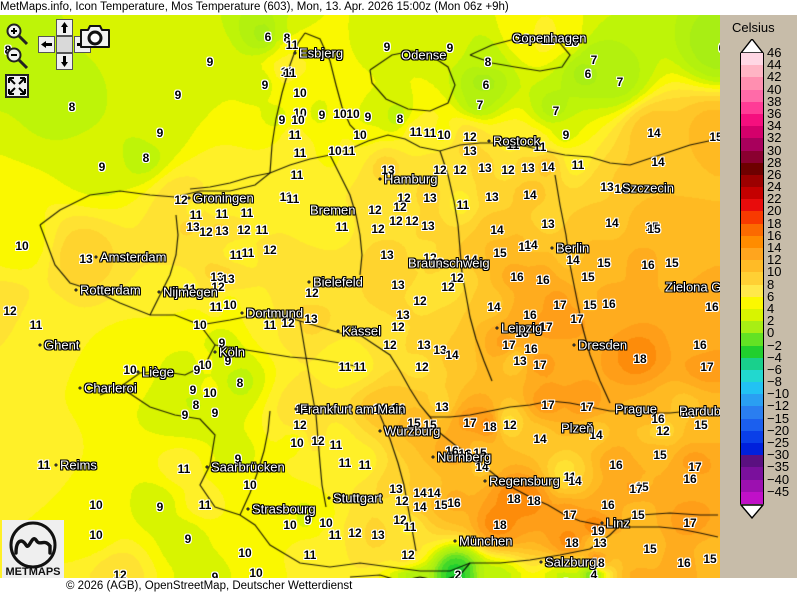 Image resolution: width=797 pixels, height=594 pixels. Describe the element at coordinates (774, 211) in the screenshot. I see `legend-tick-label: 20` at that location.